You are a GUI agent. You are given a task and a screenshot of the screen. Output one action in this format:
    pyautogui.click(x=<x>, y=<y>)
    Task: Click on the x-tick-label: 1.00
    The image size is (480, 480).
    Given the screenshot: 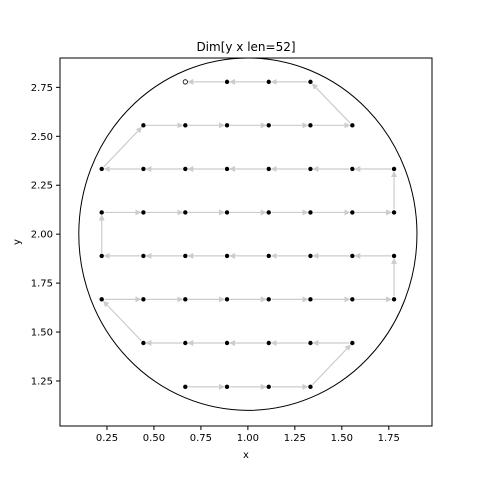 What is the action you would take?
    pyautogui.click(x=248, y=438)
    